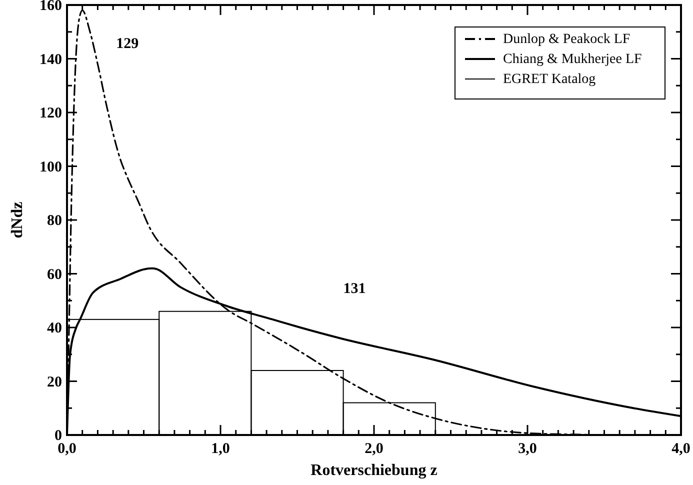 The width and height of the screenshot is (693, 485). I want to click on y-tick-label: 80, so click(54, 221).